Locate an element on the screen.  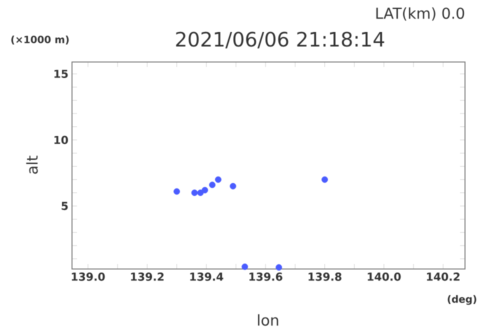
x-tick-label: 139.4 is located at coordinates (207, 276).